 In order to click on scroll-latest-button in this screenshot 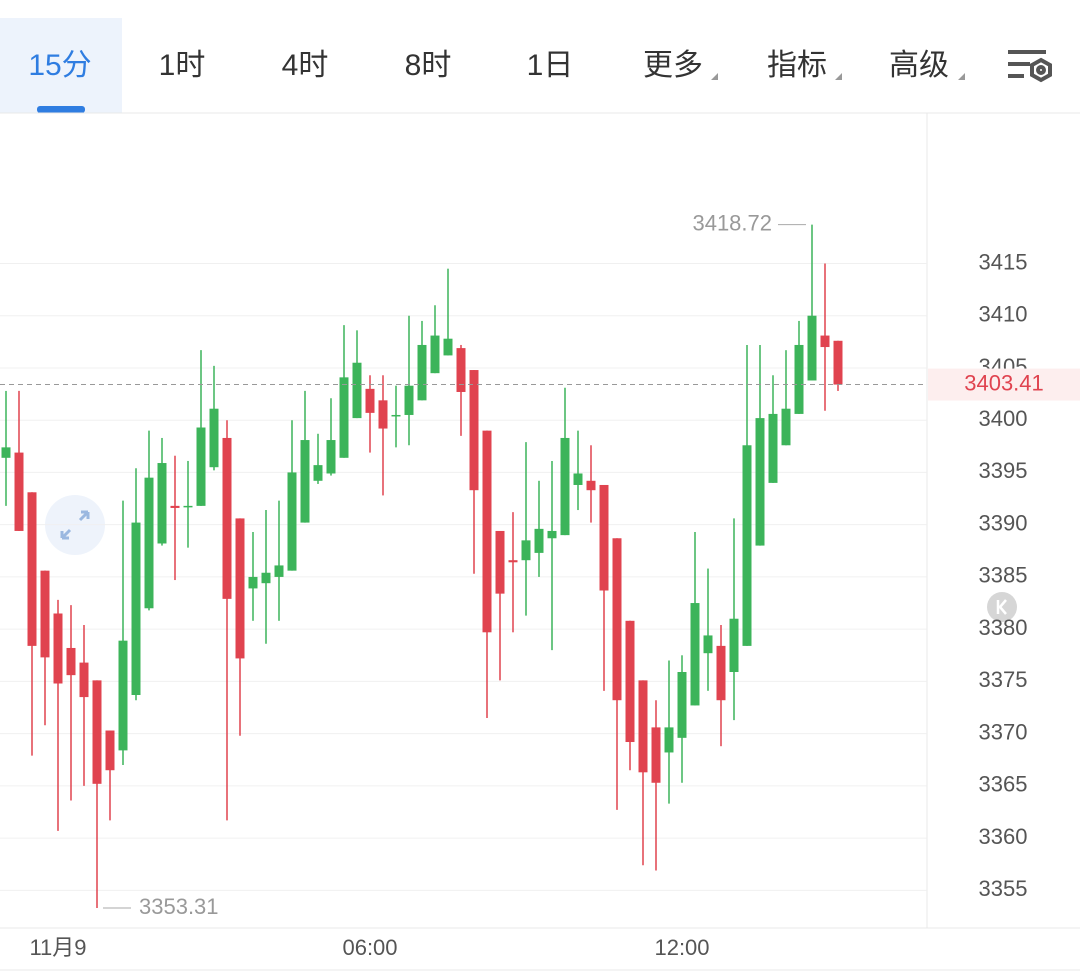, I will do `click(1002, 607)`.